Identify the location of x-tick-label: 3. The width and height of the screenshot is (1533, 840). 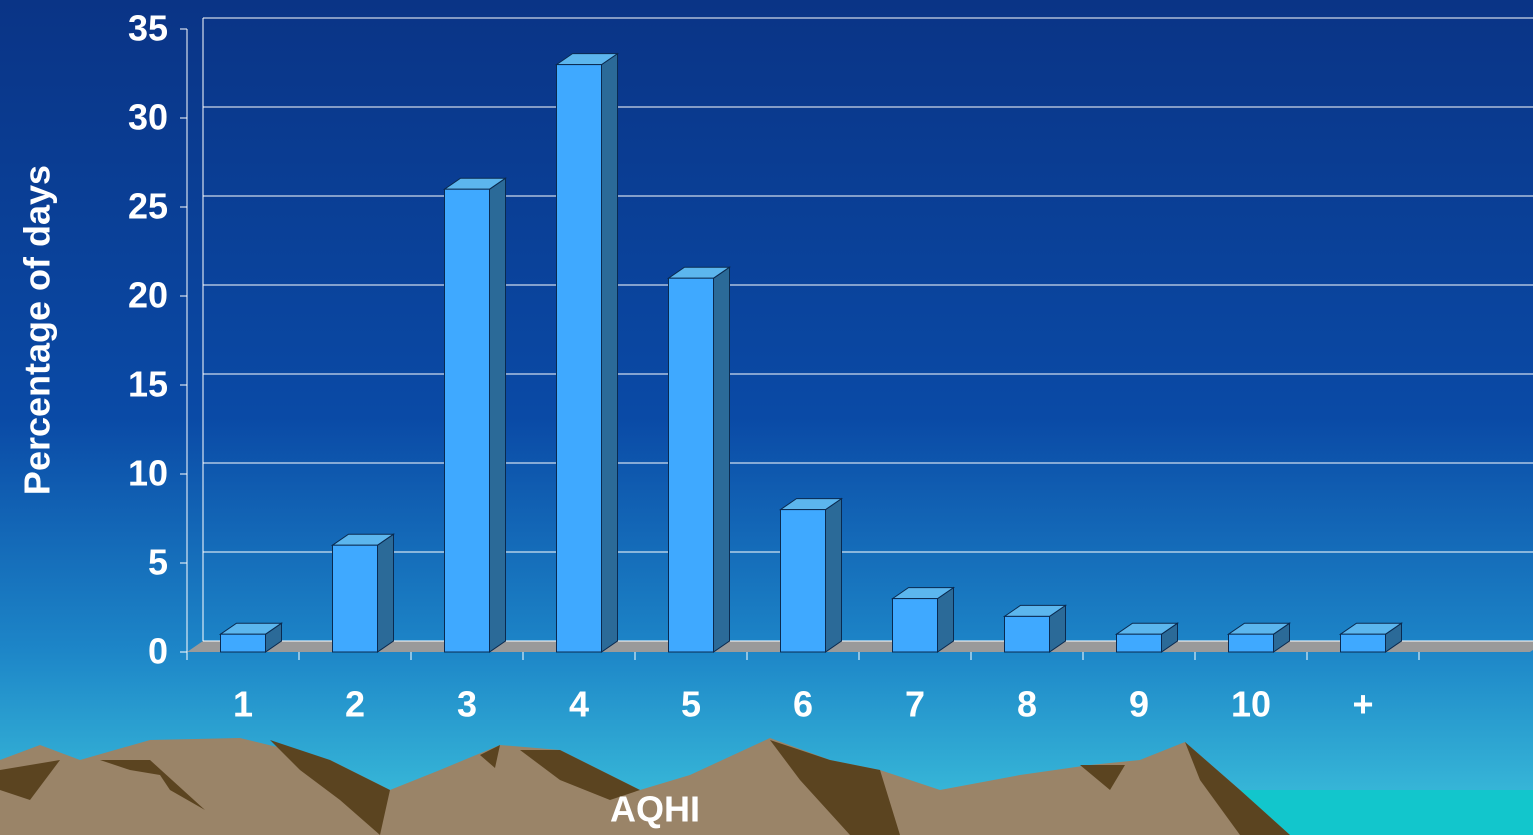
(467, 704).